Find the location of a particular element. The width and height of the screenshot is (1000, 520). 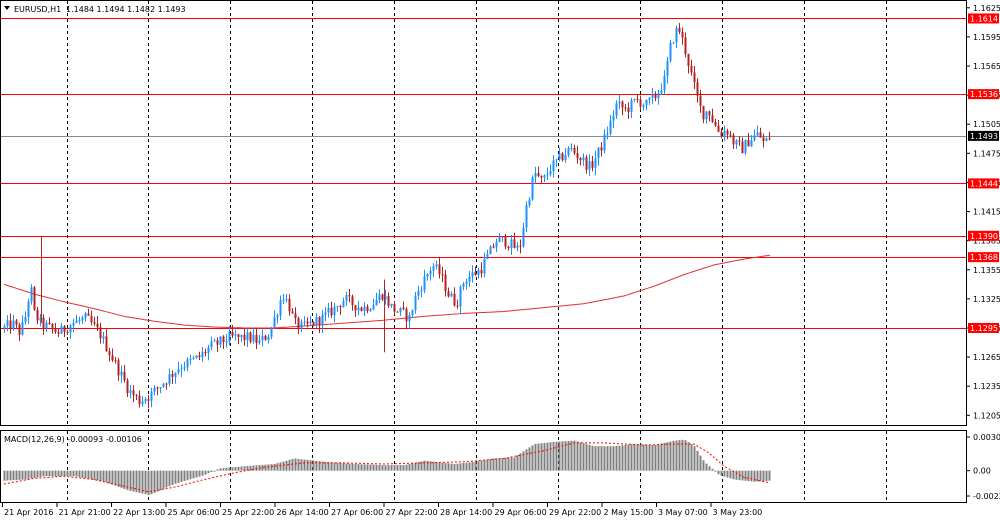

time-tick-label: 27 Apr 06:00 is located at coordinates (357, 512).